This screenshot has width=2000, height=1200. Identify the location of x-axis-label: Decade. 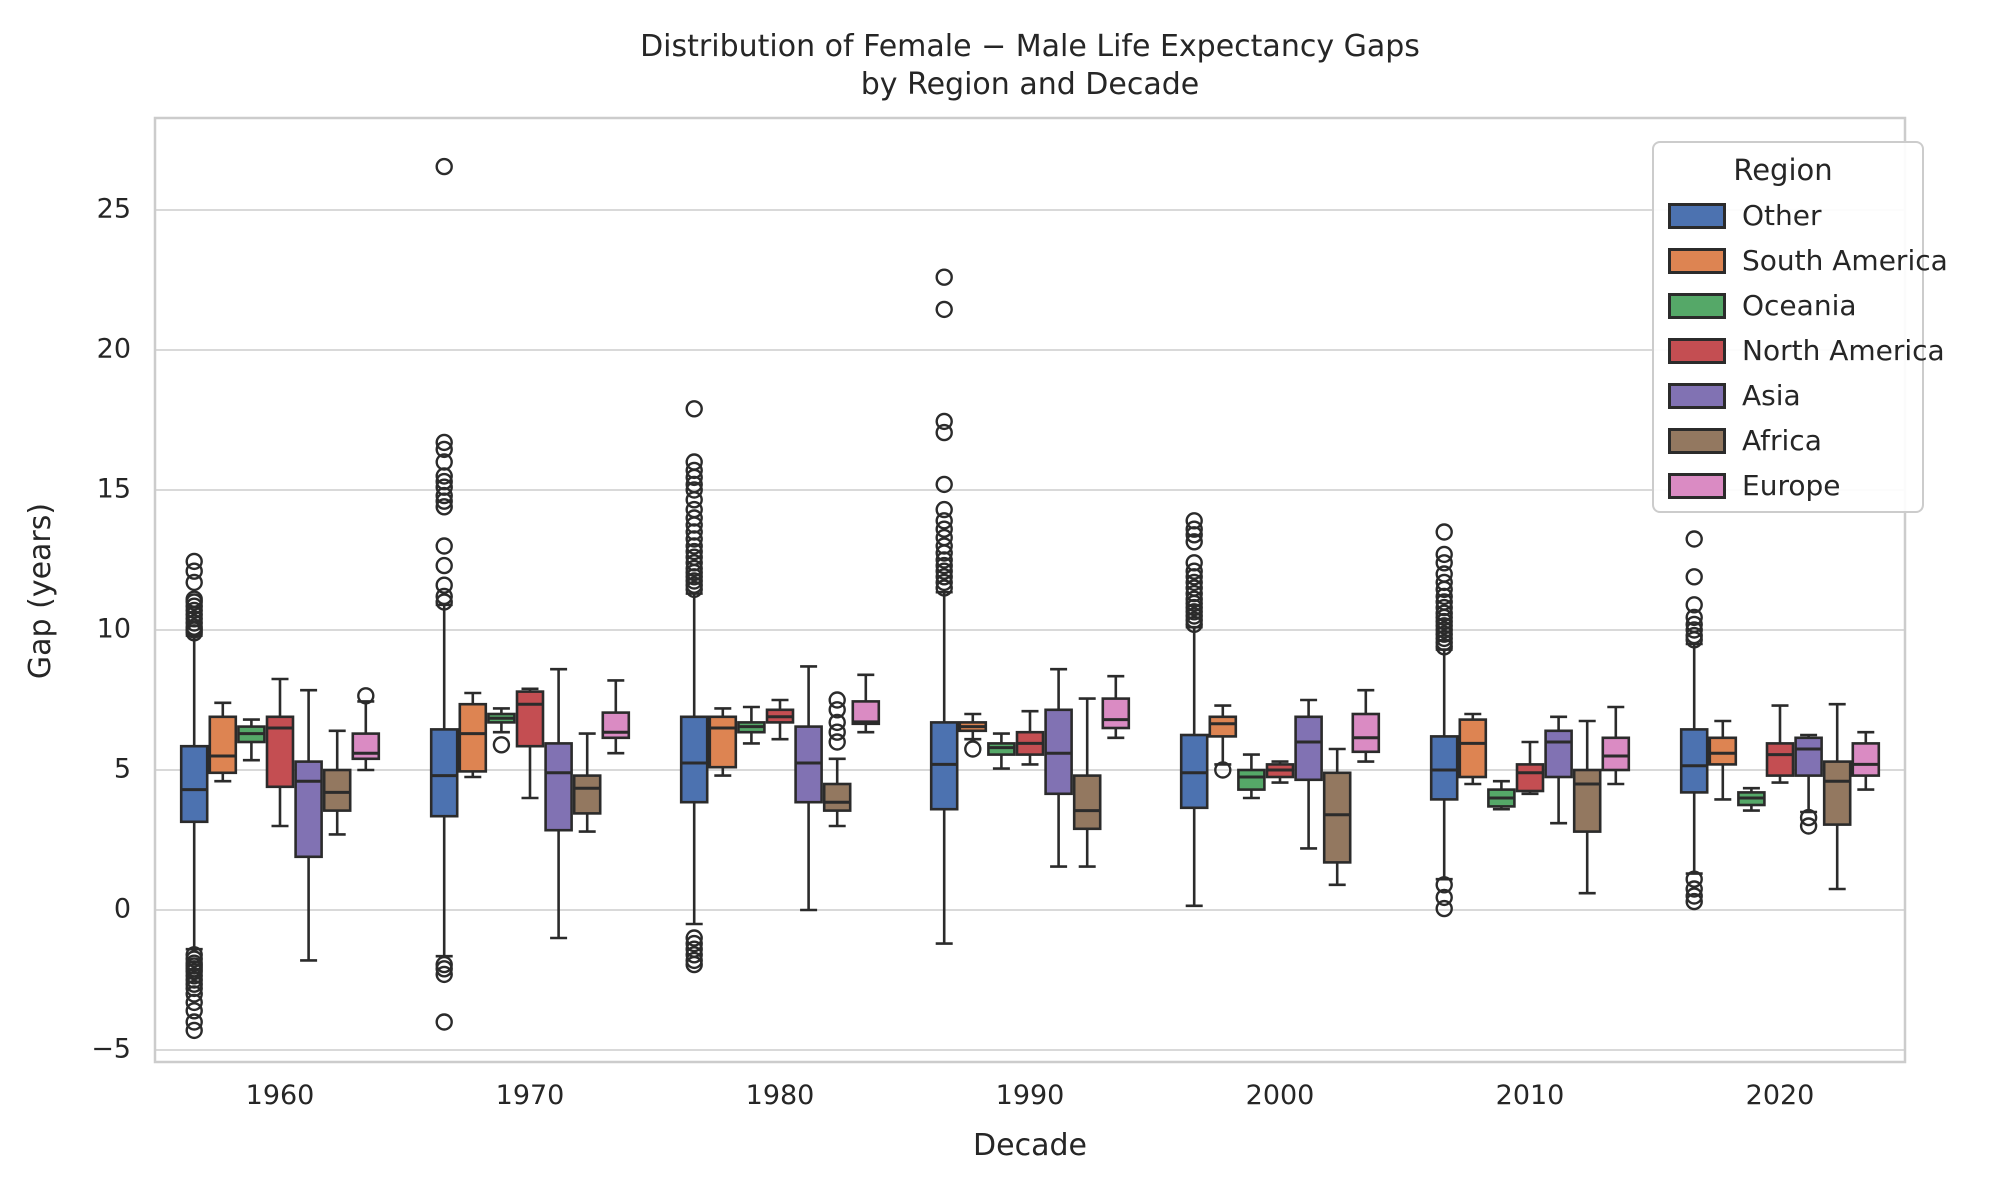
(1030, 1145).